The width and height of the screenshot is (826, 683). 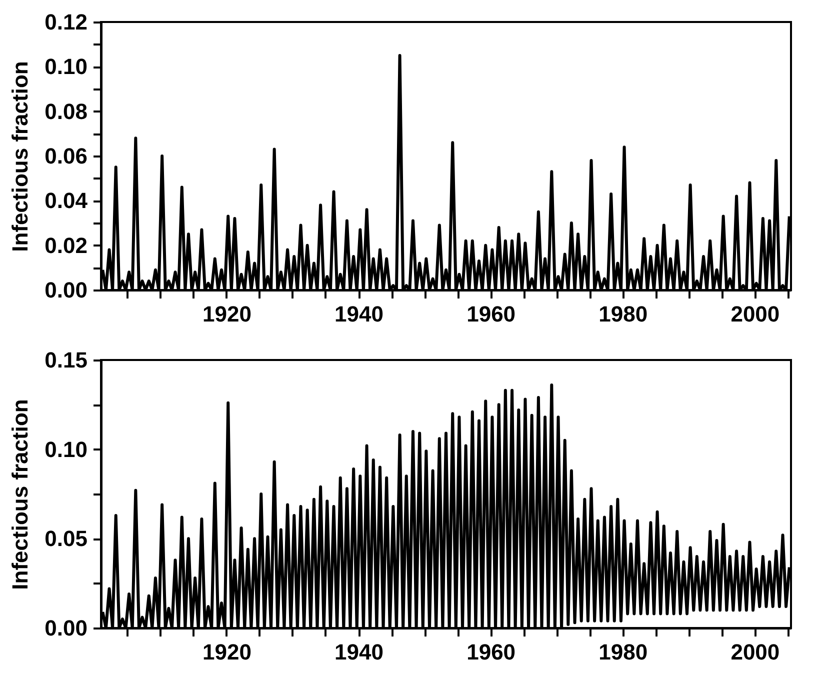 I want to click on y-tick-label: 0.12, so click(x=66, y=22).